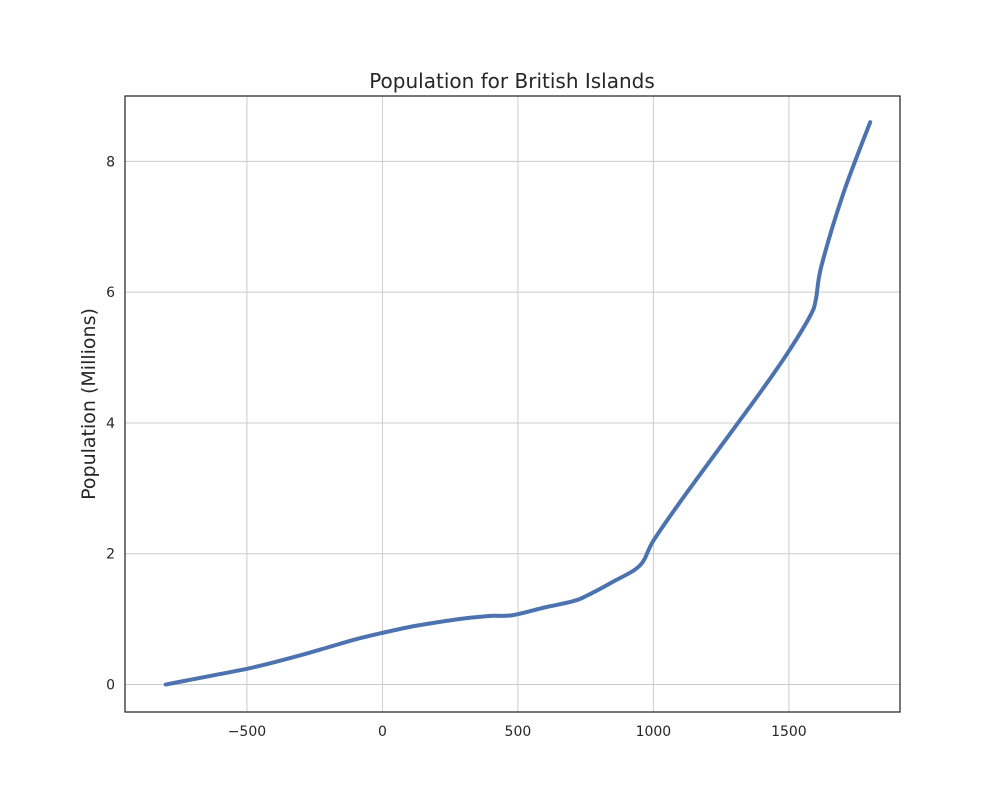 This screenshot has height=800, width=1000. I want to click on x-tick-label: 1000, so click(654, 732).